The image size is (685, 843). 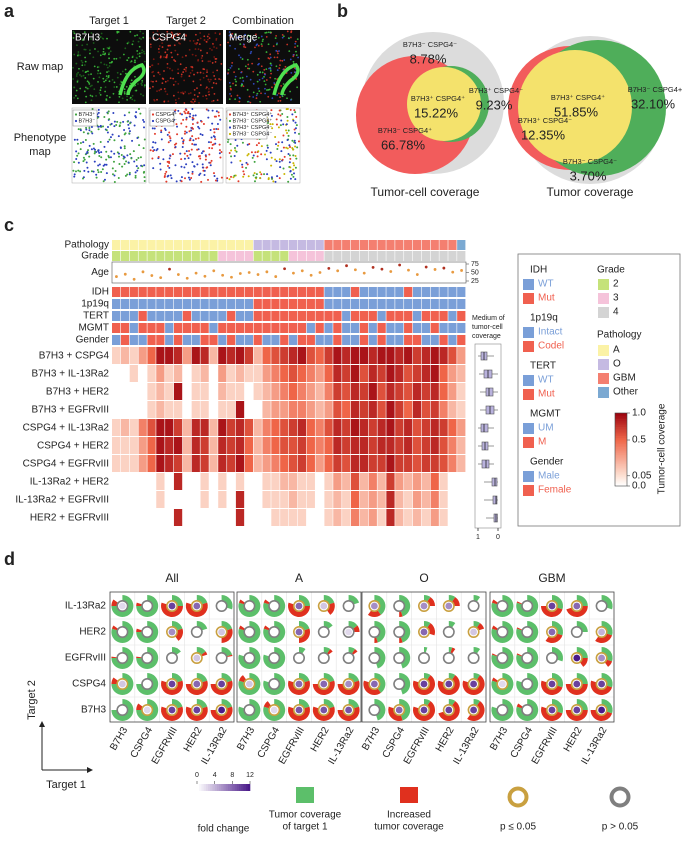 I want to click on col-label: HER2, so click(x=573, y=739).